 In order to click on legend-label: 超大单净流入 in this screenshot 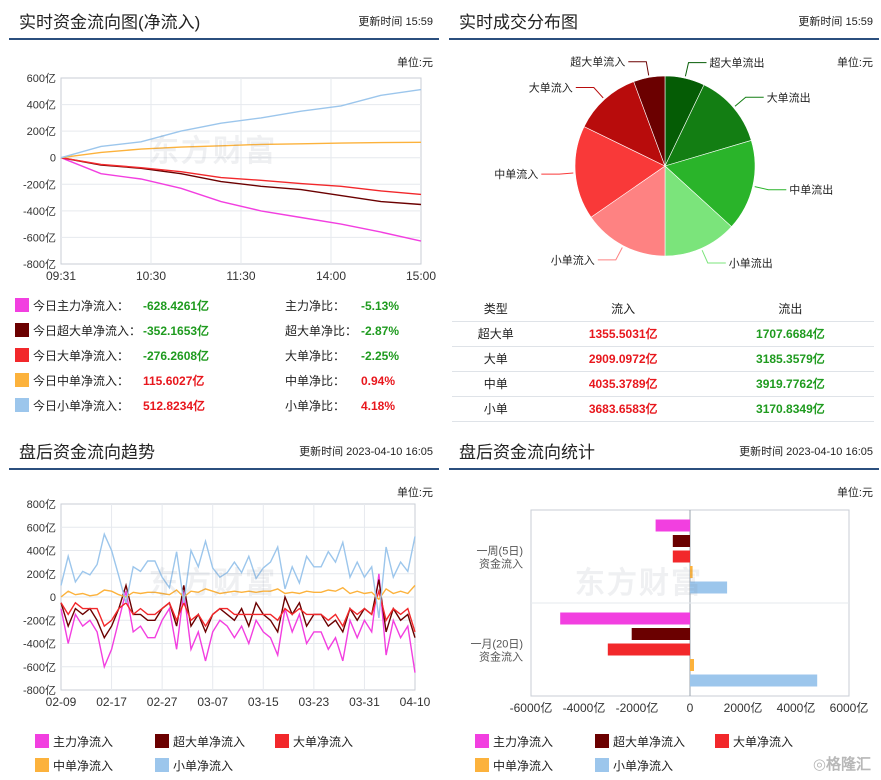, I will do `click(649, 742)`.